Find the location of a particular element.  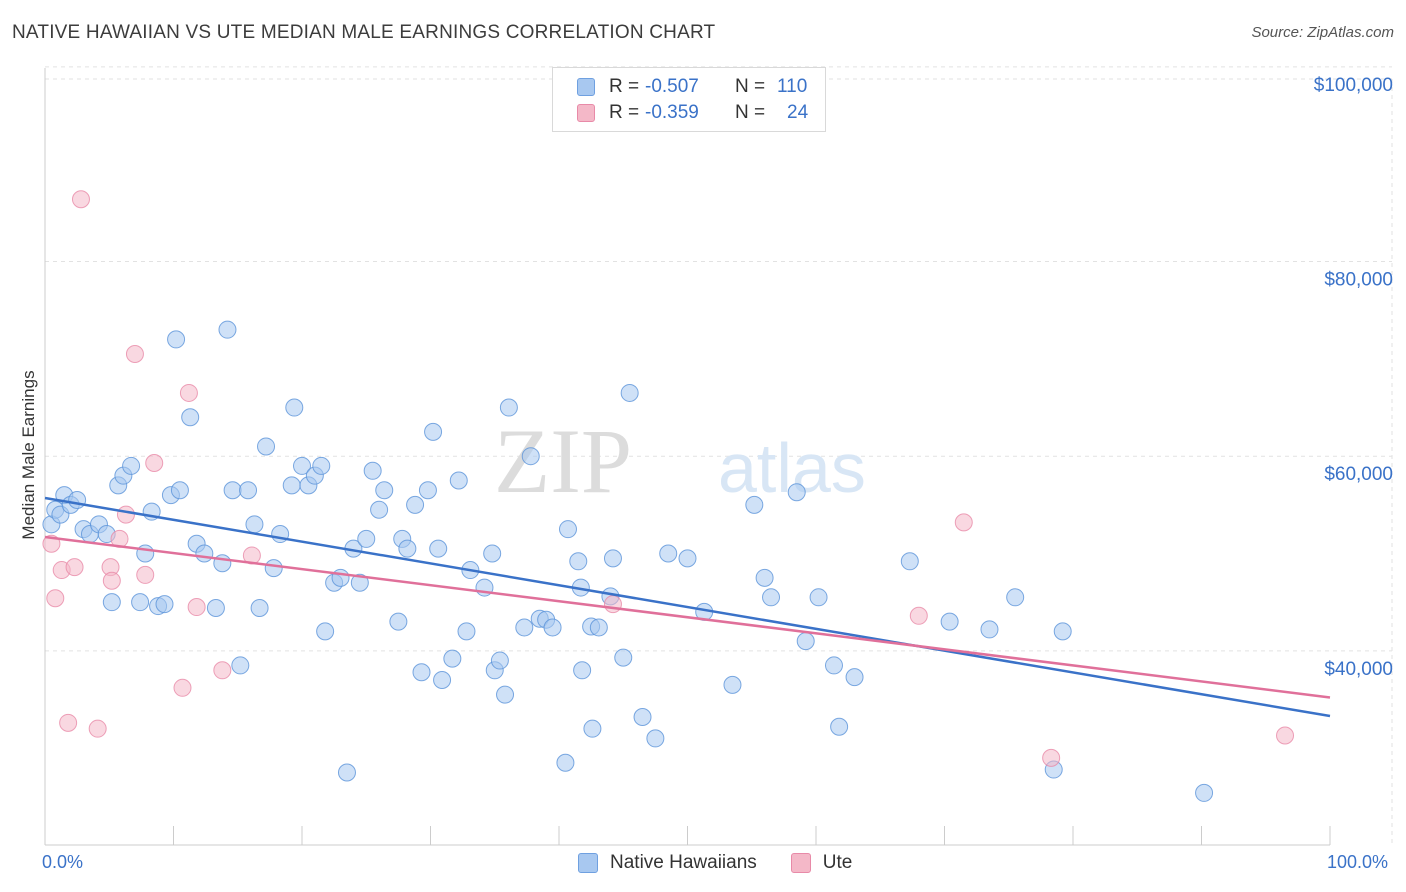

legend-native-label: Native Hawaiians is located at coordinates (683, 862).